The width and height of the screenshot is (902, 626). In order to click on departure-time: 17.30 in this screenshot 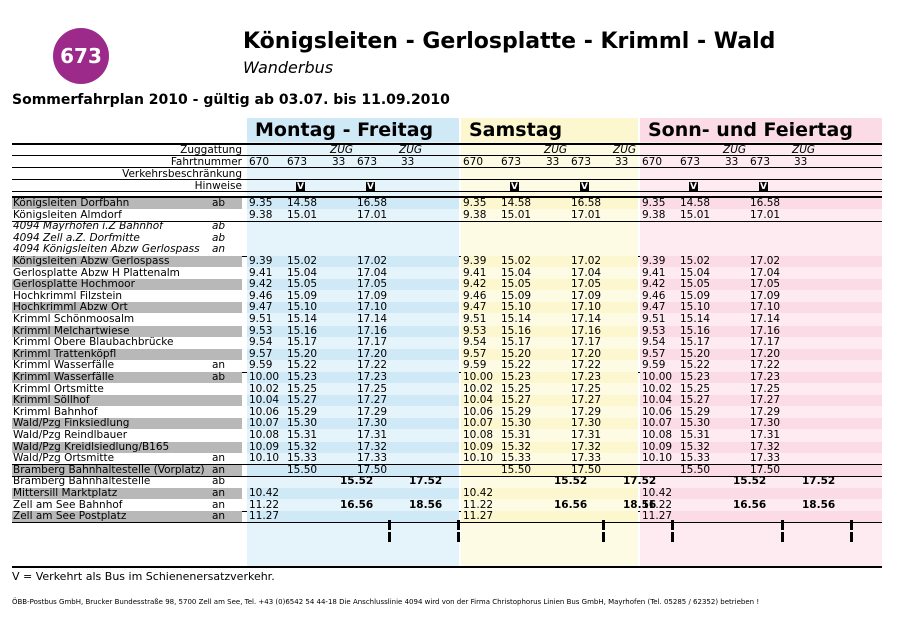, I will do `click(765, 423)`.